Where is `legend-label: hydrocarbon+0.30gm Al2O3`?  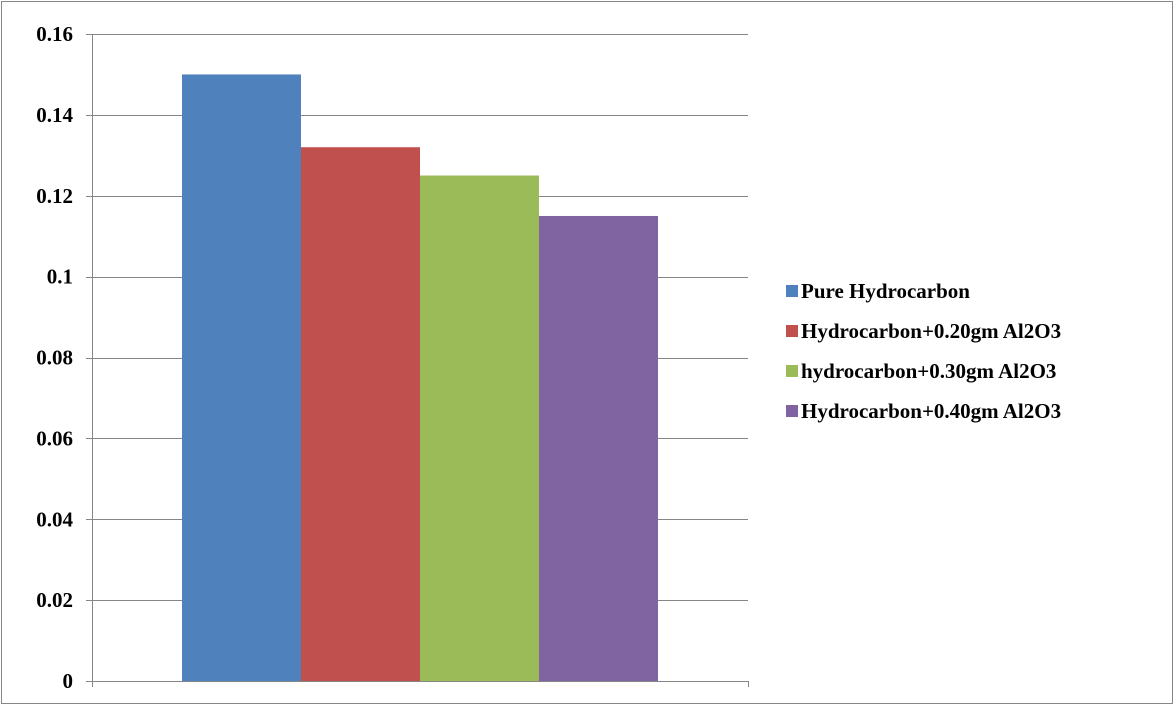 legend-label: hydrocarbon+0.30gm Al2O3 is located at coordinates (928, 371).